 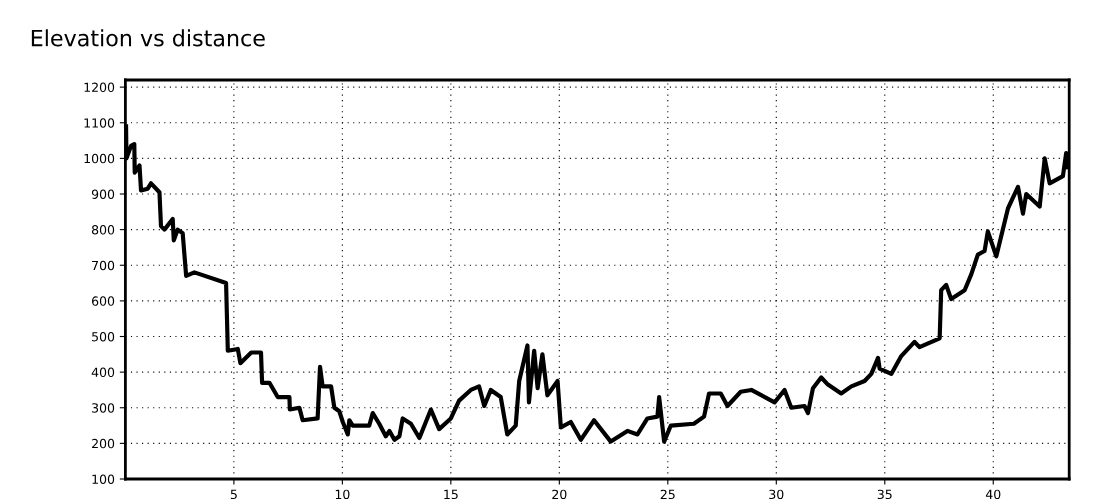 What do you see at coordinates (99, 158) in the screenshot?
I see `y-tick-label: 1000` at bounding box center [99, 158].